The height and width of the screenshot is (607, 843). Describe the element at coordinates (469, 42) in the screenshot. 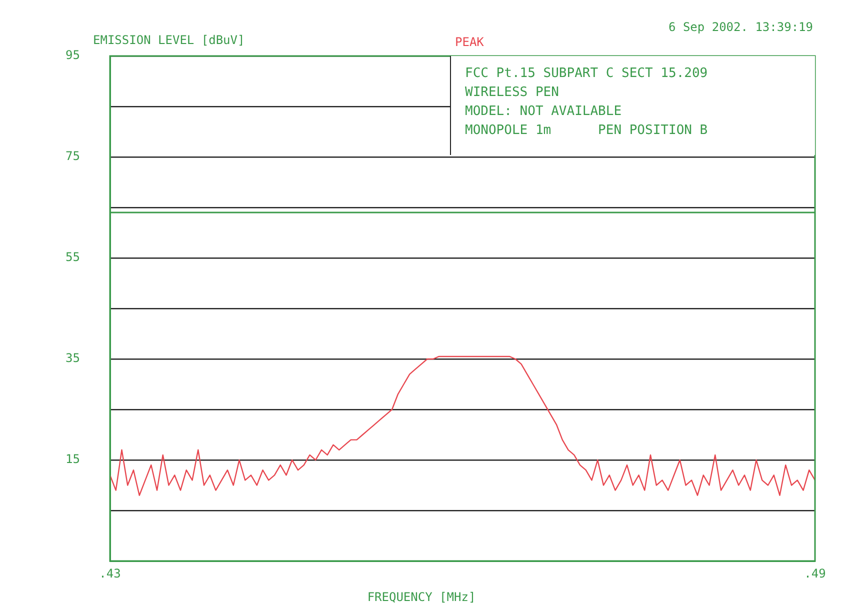

I see `text: PEAK` at that location.